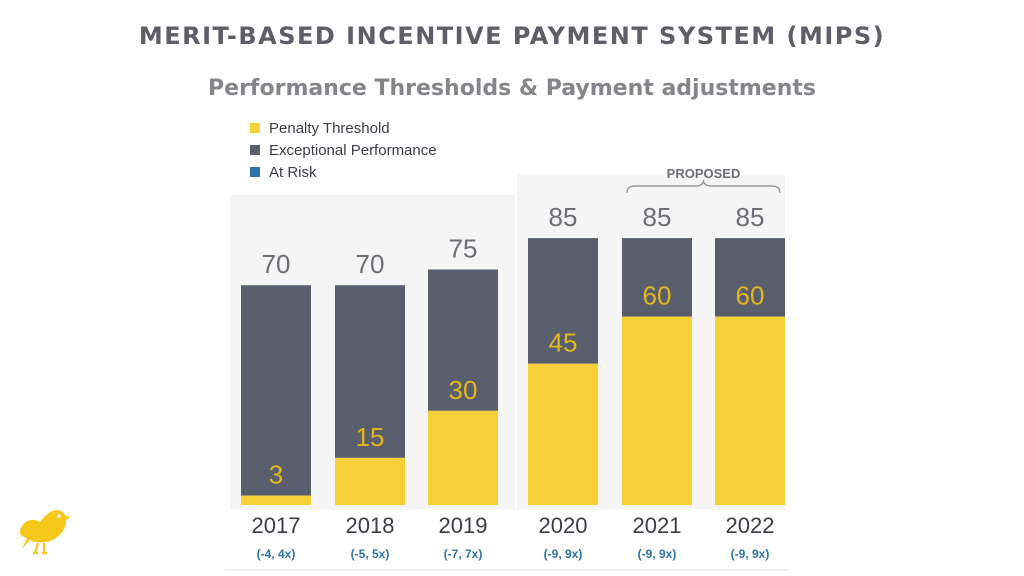  I want to click on at-risk-label-2022: (-9, 9x), so click(750, 554).